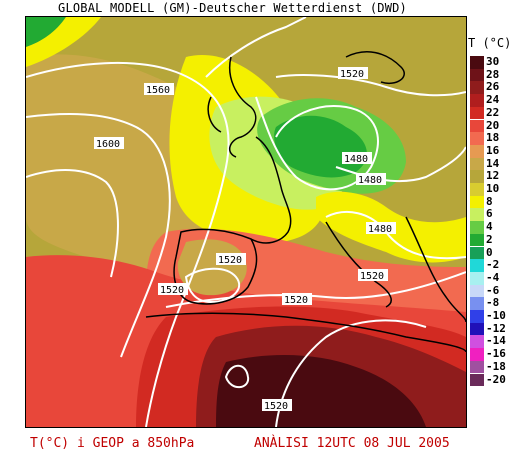  Describe the element at coordinates (493, 61) in the screenshot. I see `legend-label: 30` at that location.